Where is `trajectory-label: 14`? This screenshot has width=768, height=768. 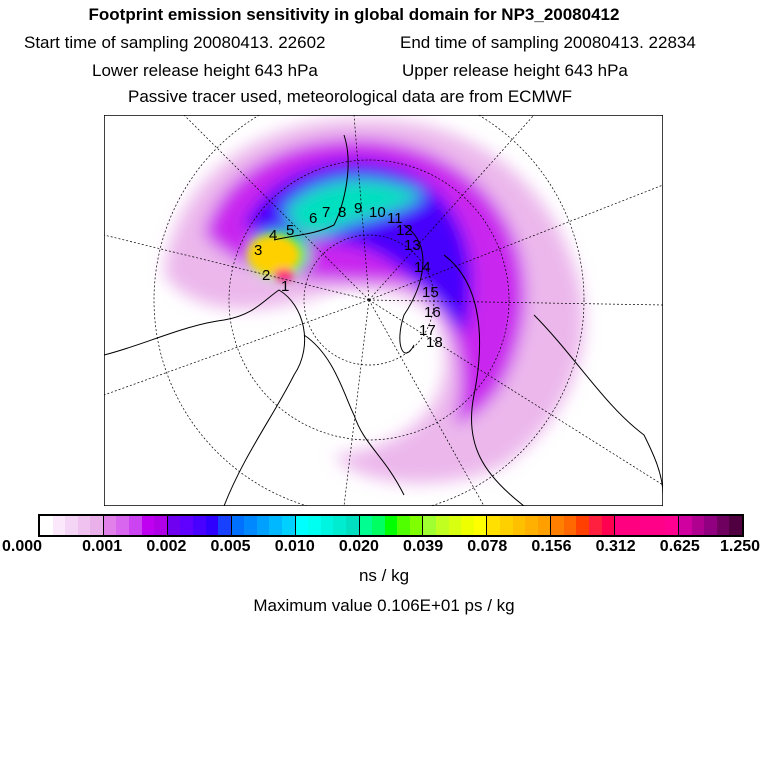 trajectory-label: 14 is located at coordinates (422, 267).